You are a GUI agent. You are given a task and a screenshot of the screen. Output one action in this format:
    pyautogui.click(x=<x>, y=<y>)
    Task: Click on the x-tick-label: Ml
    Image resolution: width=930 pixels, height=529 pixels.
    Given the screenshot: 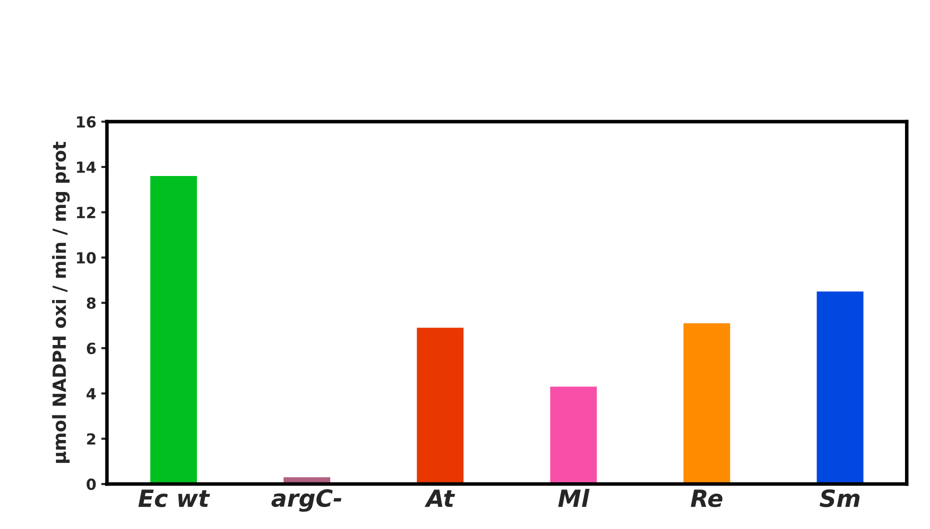 What is the action you would take?
    pyautogui.click(x=574, y=497)
    